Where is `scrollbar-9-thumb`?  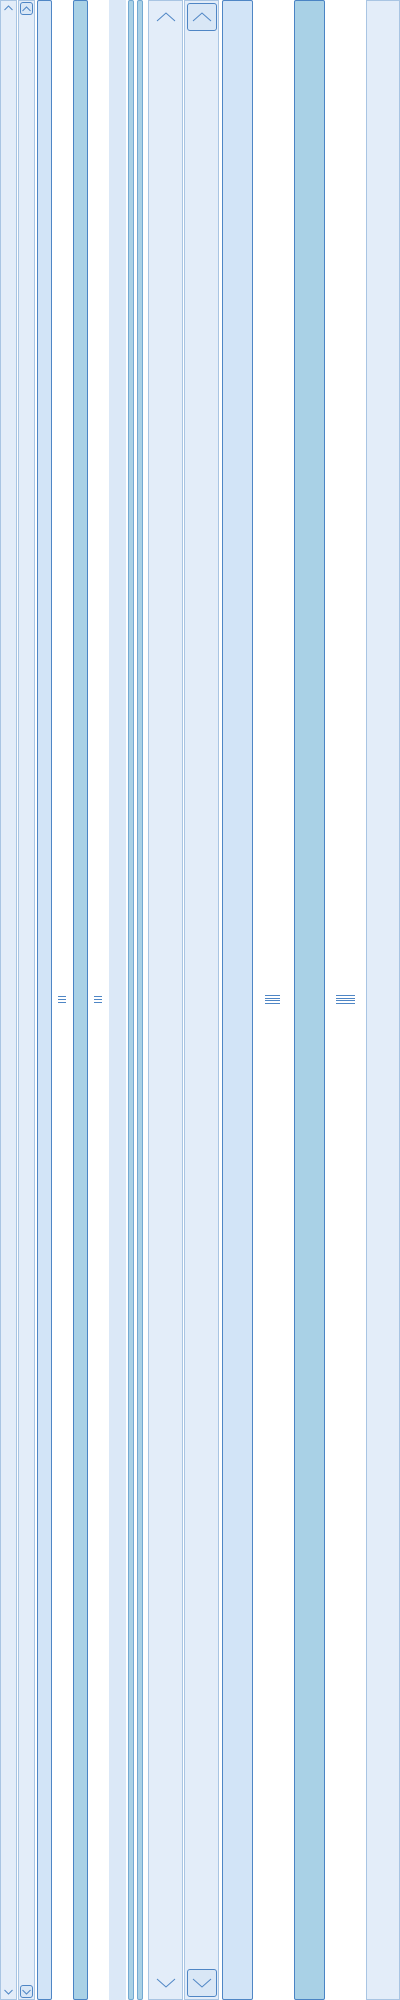
scrollbar-9-thumb is located at coordinates (309, 1000).